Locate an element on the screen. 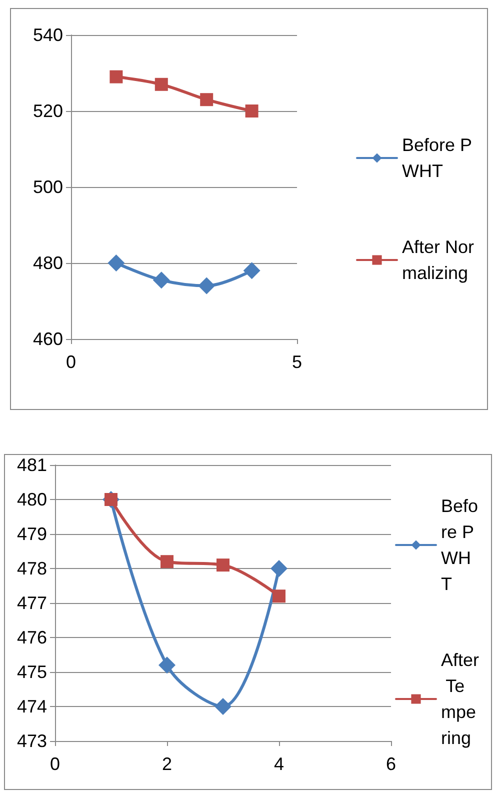 This screenshot has width=493, height=793. y-tick-label: 520 is located at coordinates (47, 111).